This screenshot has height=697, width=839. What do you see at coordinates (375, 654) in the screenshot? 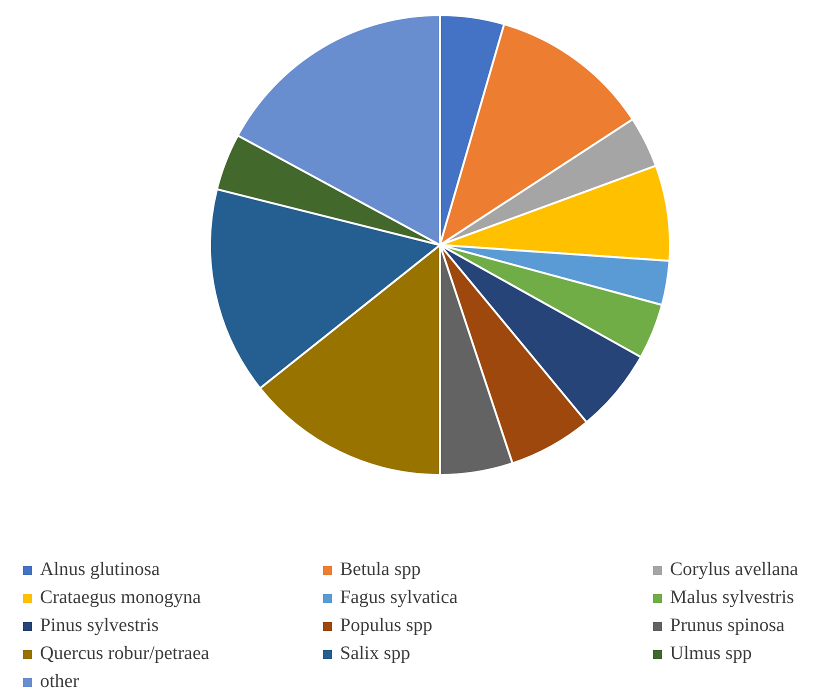
I see `legend-label: Salix spp` at bounding box center [375, 654].